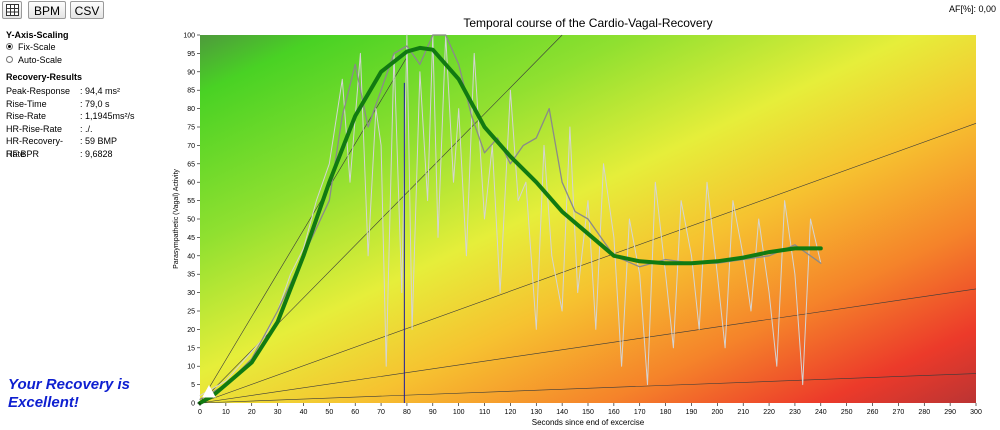 This screenshot has height=430, width=1000. What do you see at coordinates (381, 412) in the screenshot?
I see `x-tick-label: 70` at bounding box center [381, 412].